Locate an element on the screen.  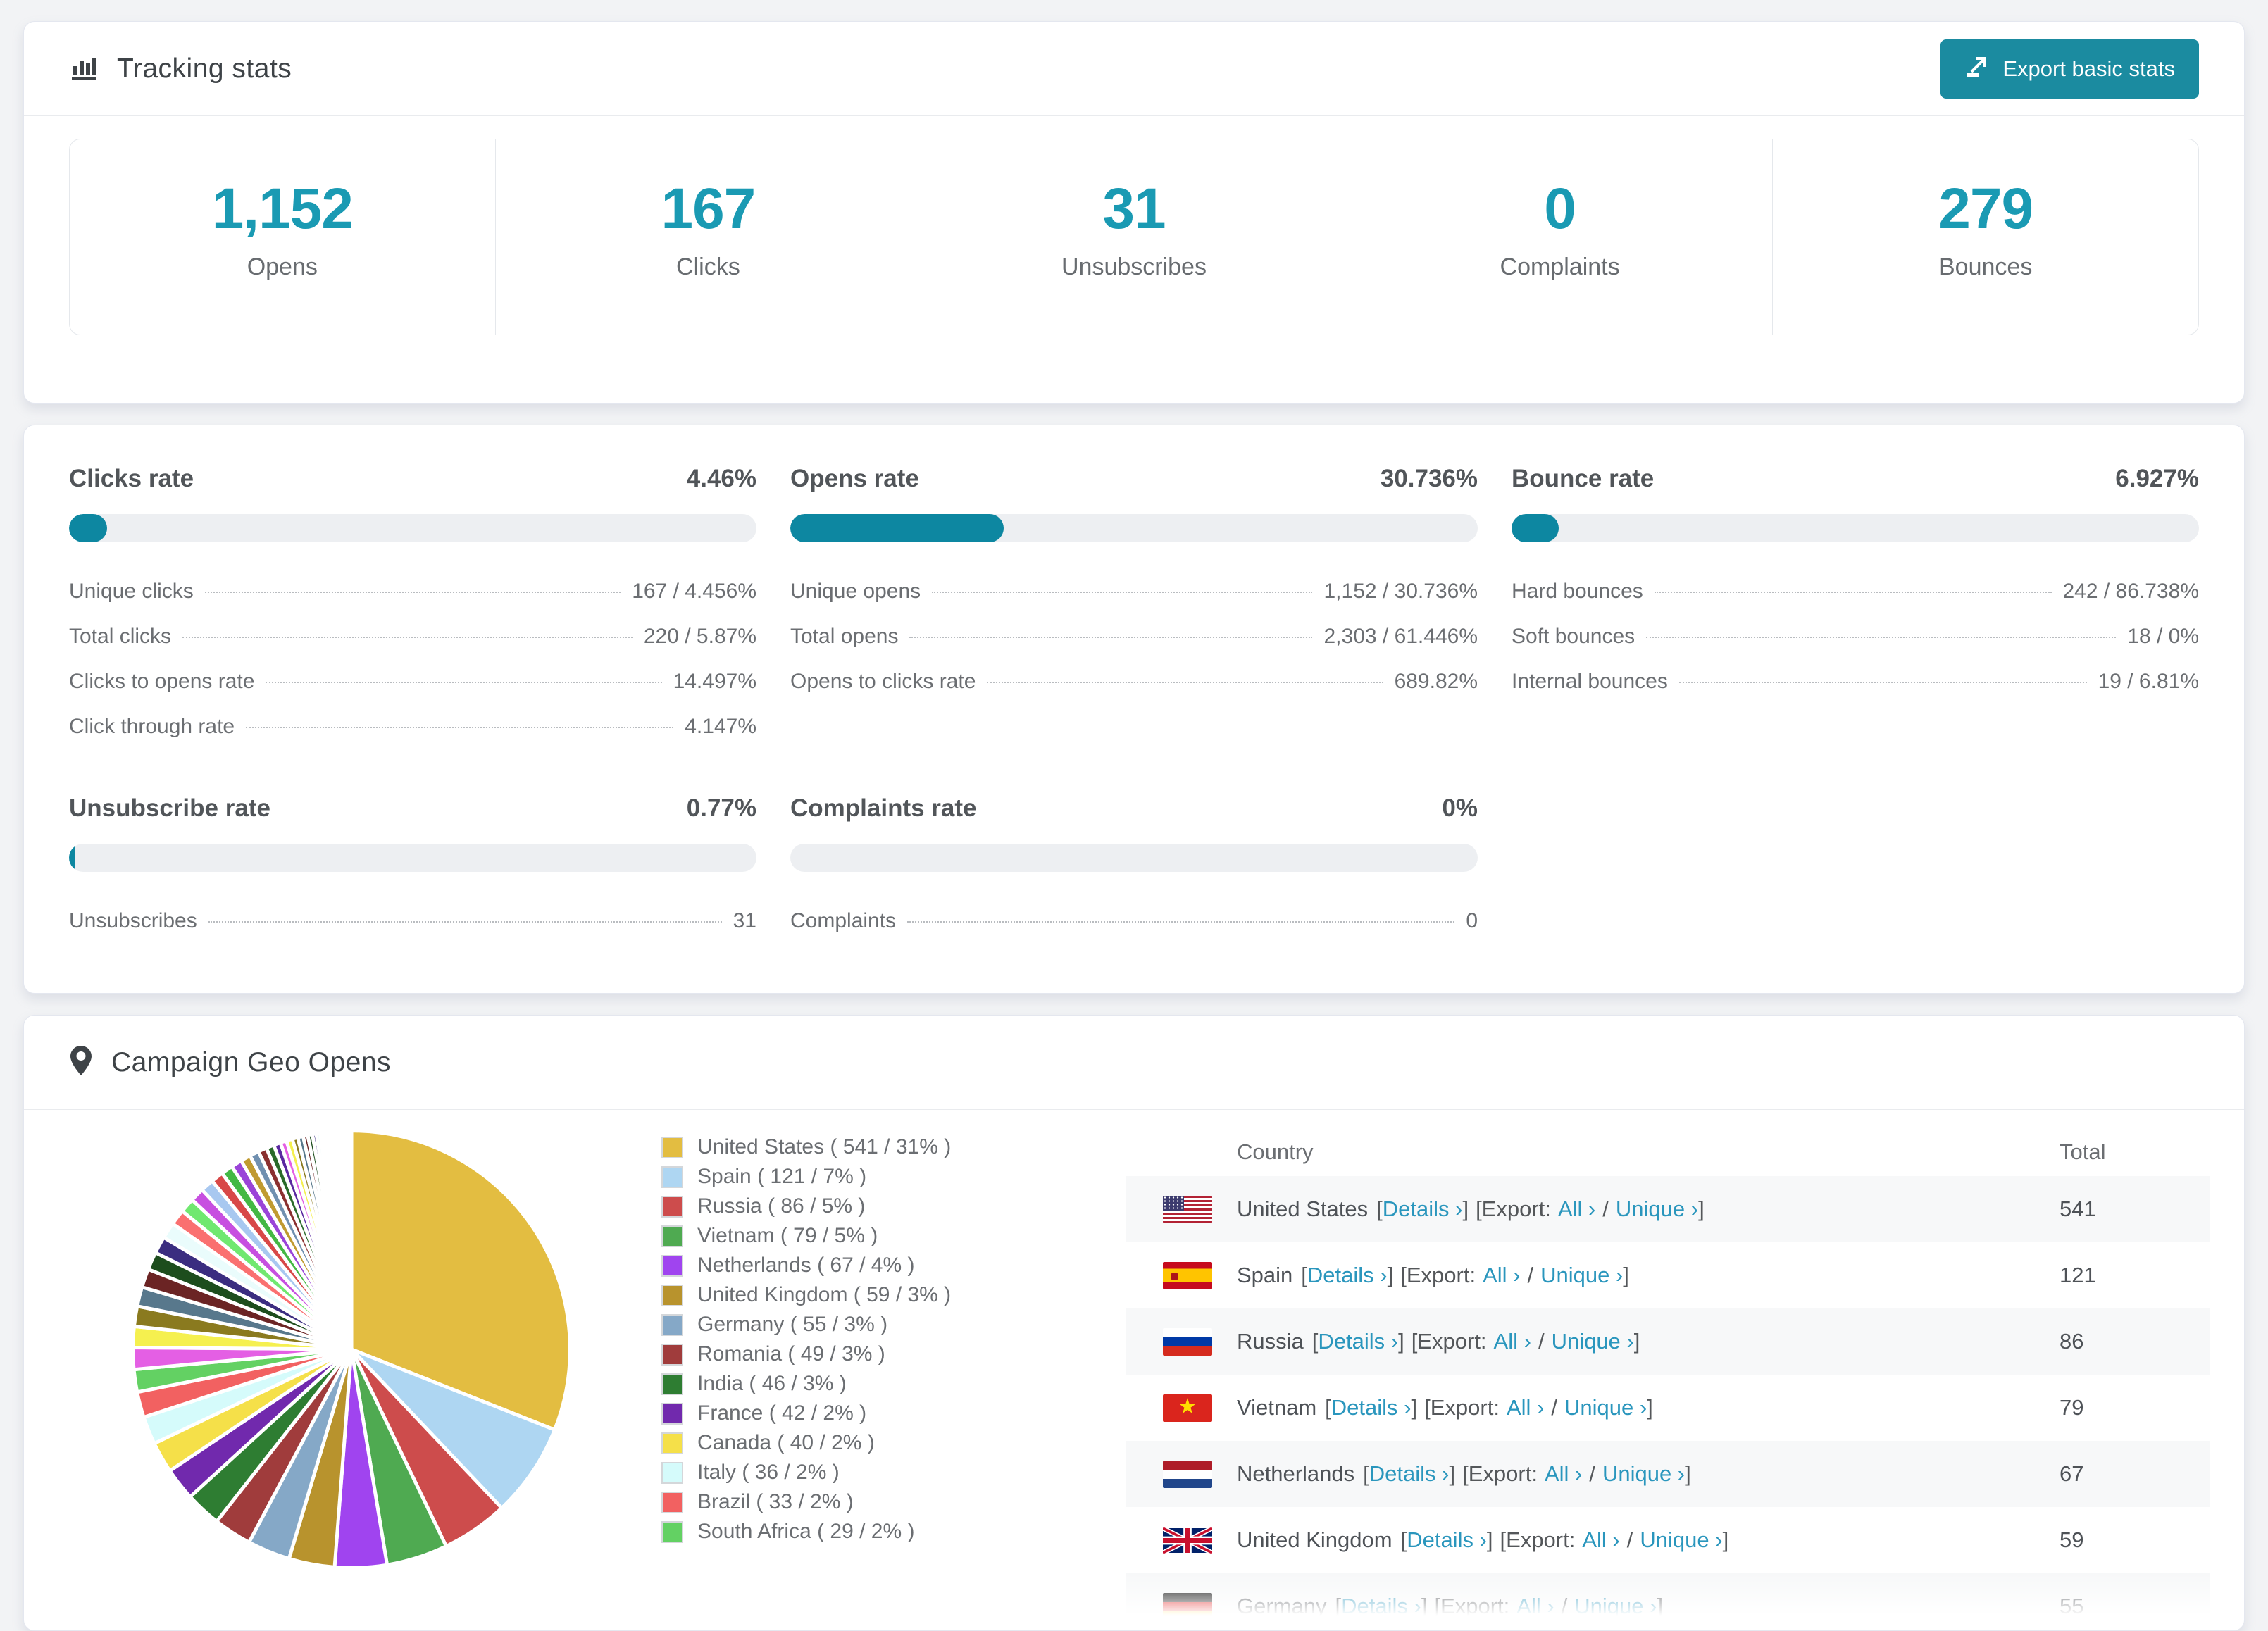
russia-flag-icon is located at coordinates (1187, 1341).